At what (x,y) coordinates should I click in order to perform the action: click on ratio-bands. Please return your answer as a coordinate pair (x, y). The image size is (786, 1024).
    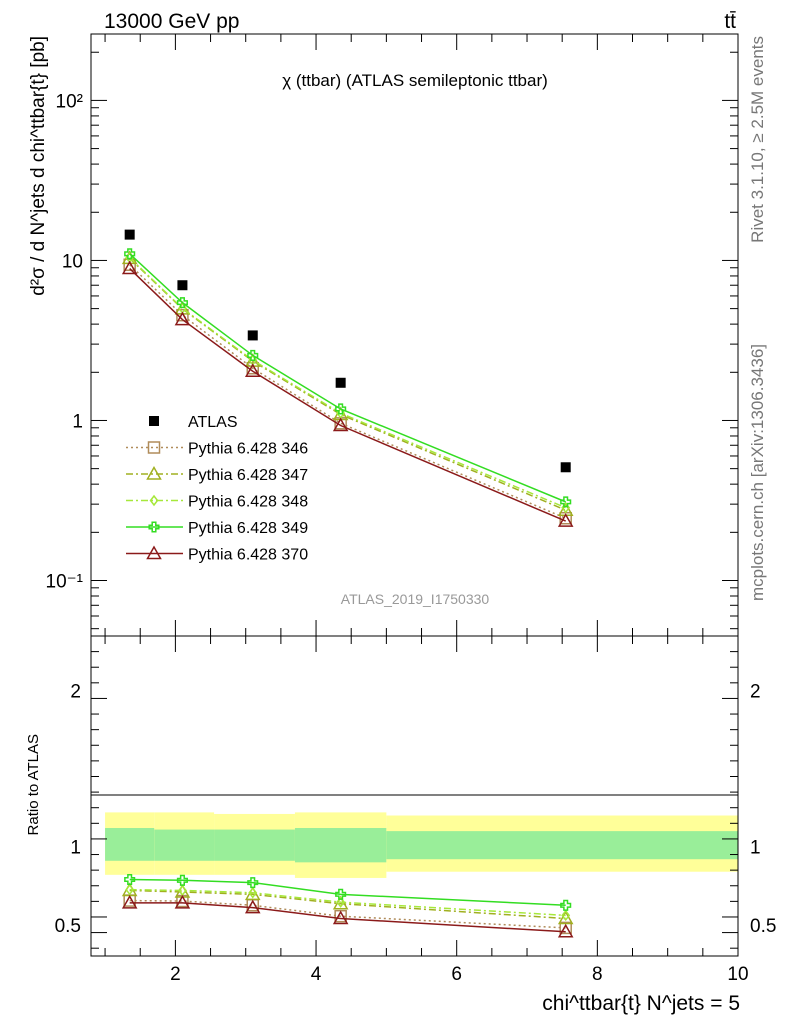
    Looking at the image, I should click on (421, 845).